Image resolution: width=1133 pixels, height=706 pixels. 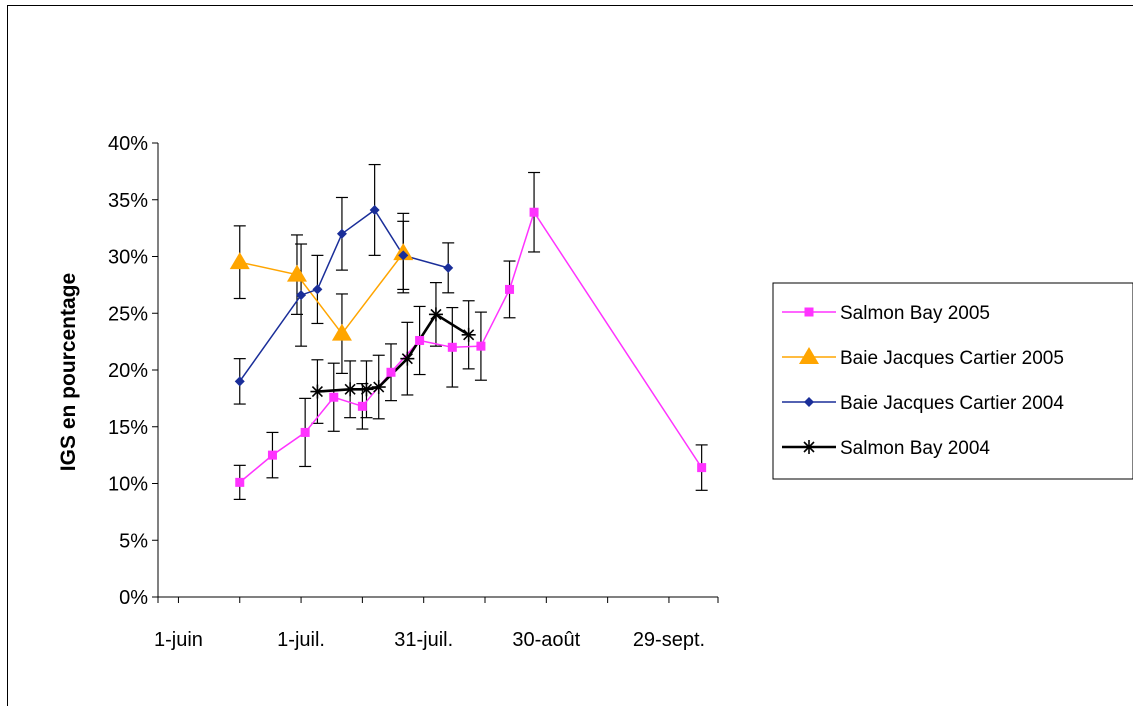 I want to click on legend-item: Baie Jacques Cartier 2005, so click(x=923, y=358).